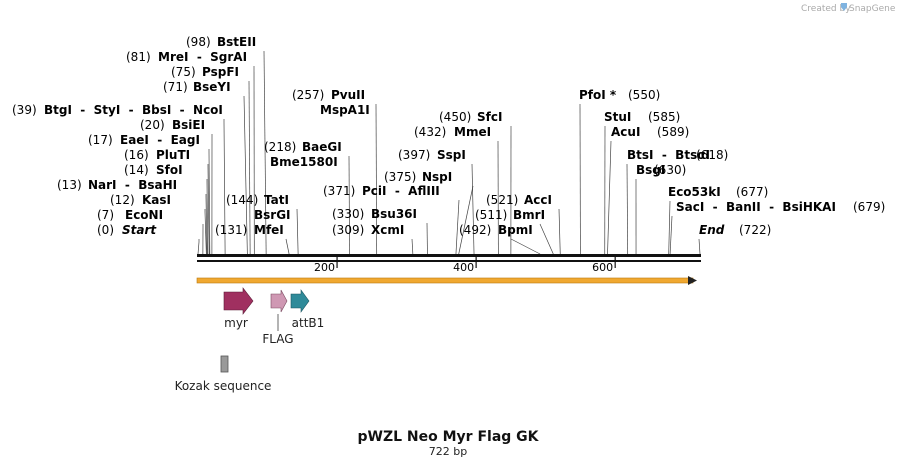 The height and width of the screenshot is (467, 898). What do you see at coordinates (220, 72) in the screenshot?
I see `site-name: PspFI` at bounding box center [220, 72].